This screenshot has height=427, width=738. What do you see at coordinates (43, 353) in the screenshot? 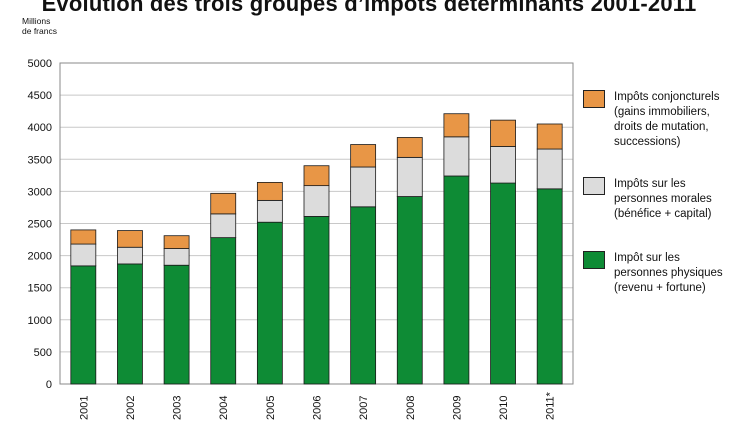
I see `y-tick-label: 500` at bounding box center [43, 353].